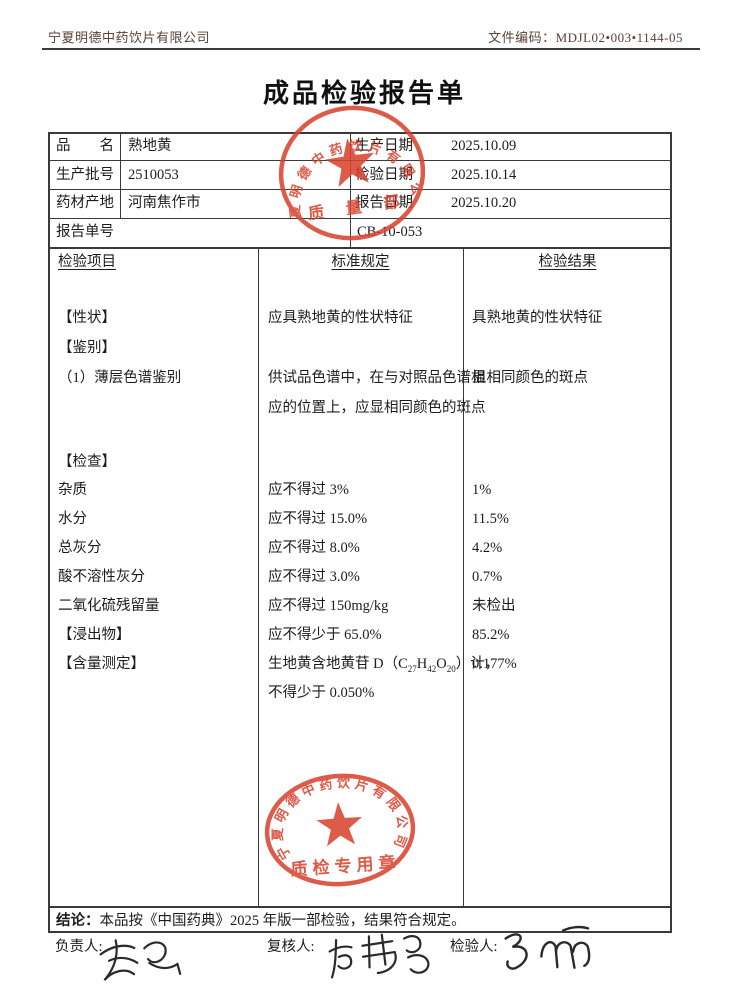  What do you see at coordinates (484, 146) in the screenshot?
I see `field-value-production-date: 2025.10.09` at bounding box center [484, 146].